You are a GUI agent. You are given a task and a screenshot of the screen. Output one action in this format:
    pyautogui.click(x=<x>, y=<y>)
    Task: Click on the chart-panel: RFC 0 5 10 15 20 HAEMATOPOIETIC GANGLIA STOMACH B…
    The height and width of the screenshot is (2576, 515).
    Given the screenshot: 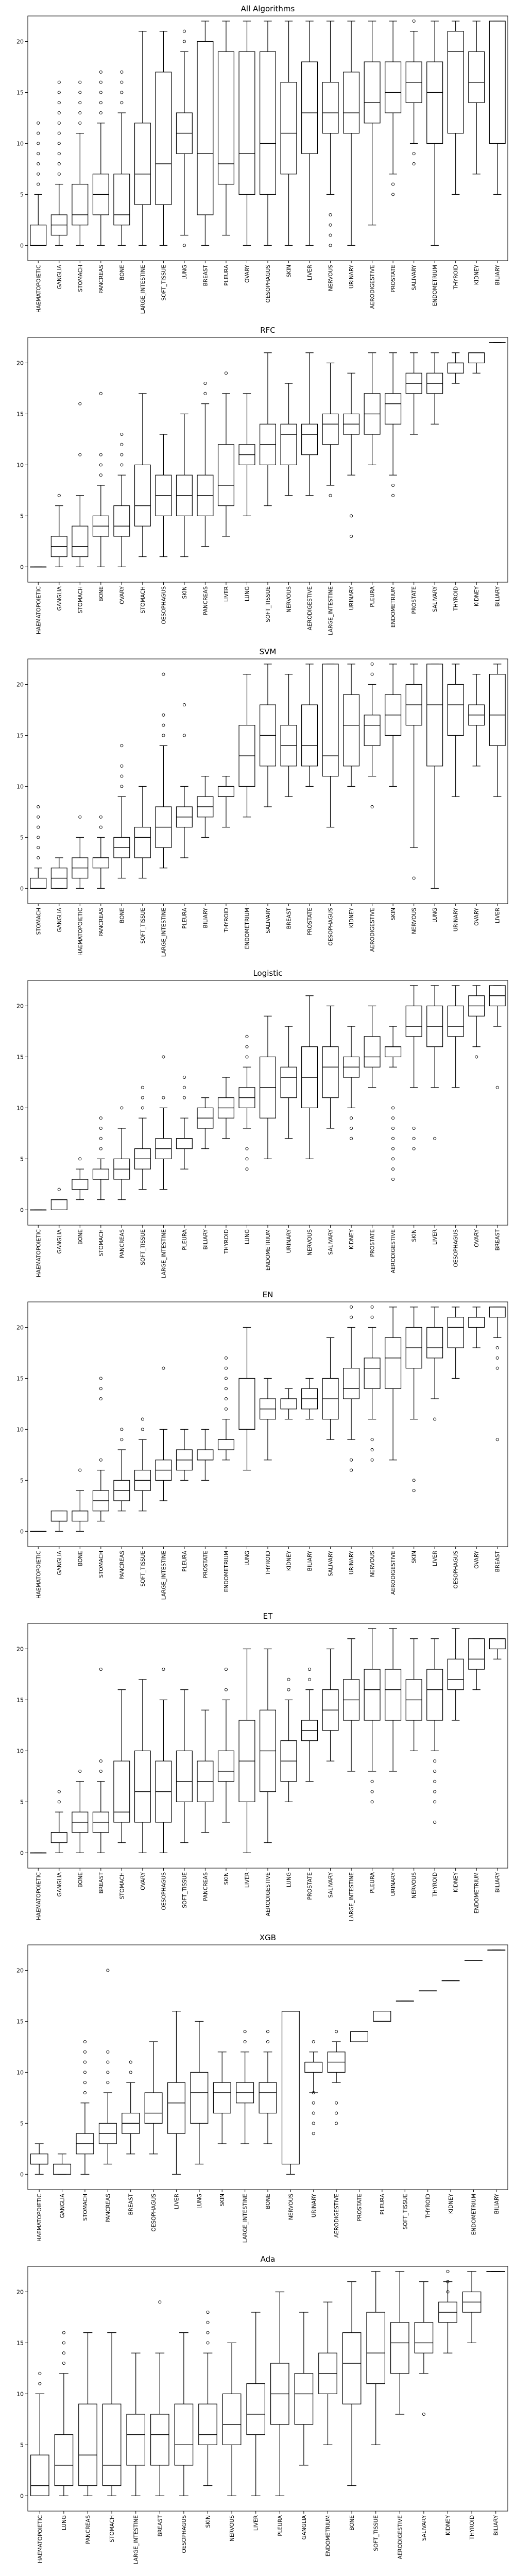 What is the action you would take?
    pyautogui.click(x=262, y=480)
    